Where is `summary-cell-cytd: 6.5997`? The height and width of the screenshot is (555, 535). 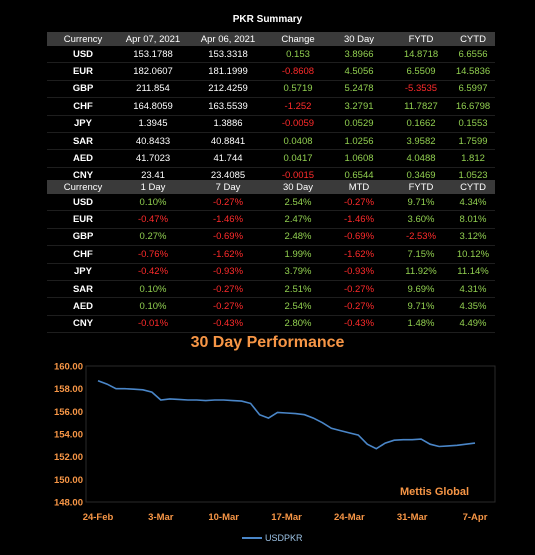 summary-cell-cytd: 6.5997 is located at coordinates (473, 89).